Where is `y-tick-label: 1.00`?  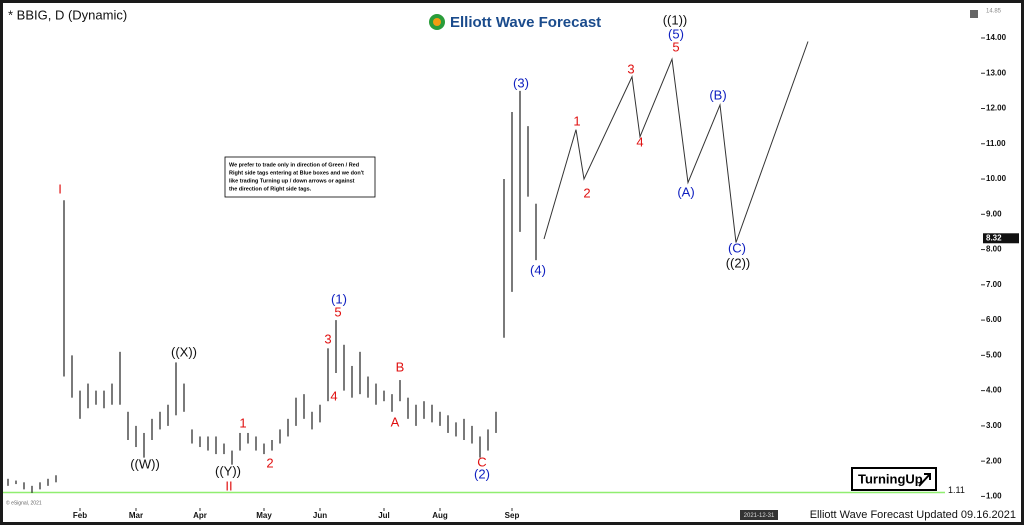
y-tick-label: 1.00 is located at coordinates (994, 496).